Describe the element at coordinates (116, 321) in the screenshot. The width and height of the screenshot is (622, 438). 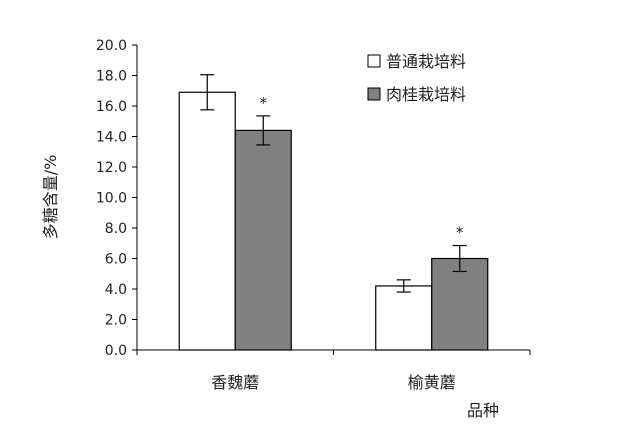
I see `y-tick-label: 2.0` at that location.